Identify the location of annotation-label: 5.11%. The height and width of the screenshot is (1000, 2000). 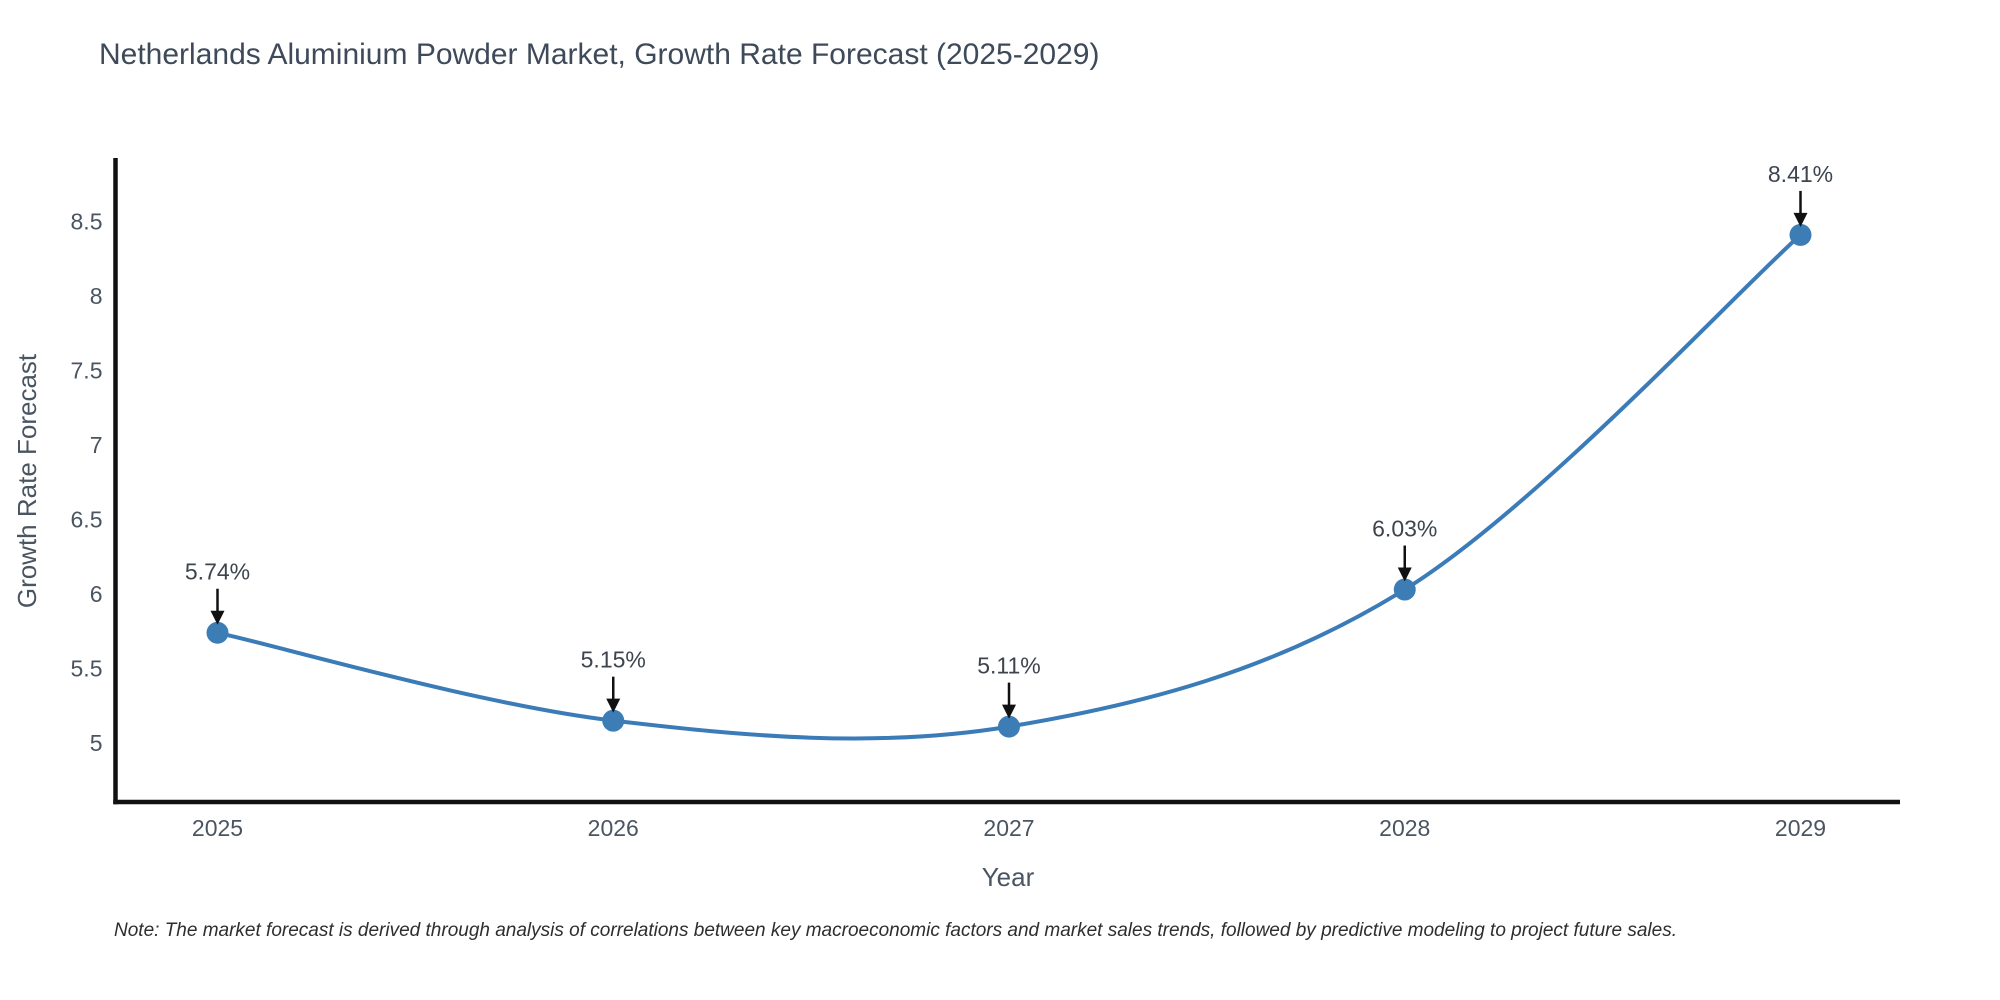
(1009, 666).